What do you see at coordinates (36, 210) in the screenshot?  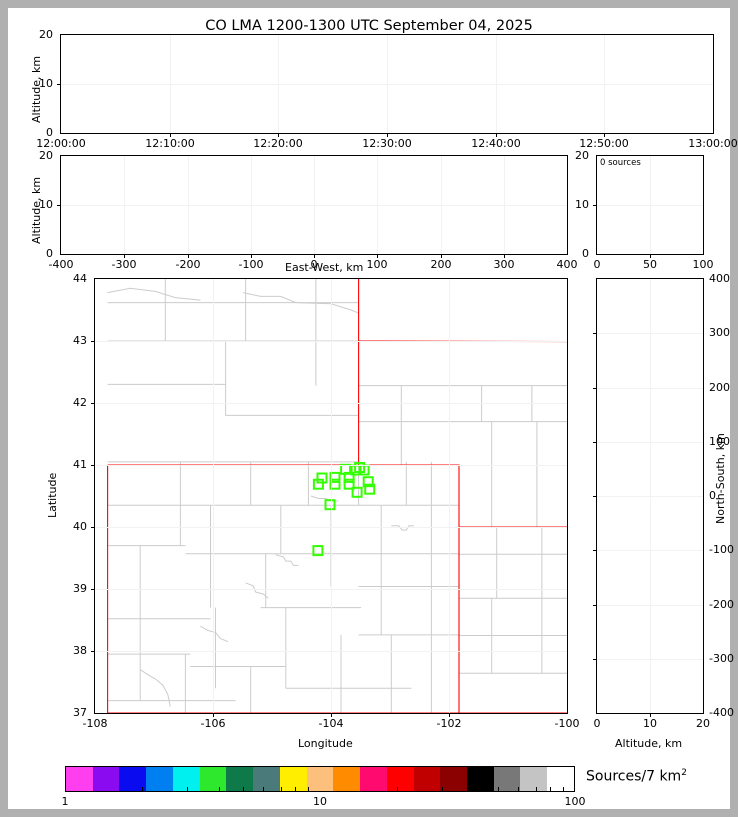 I see `panel-east-west-height-ylabel: Altitude, km` at bounding box center [36, 210].